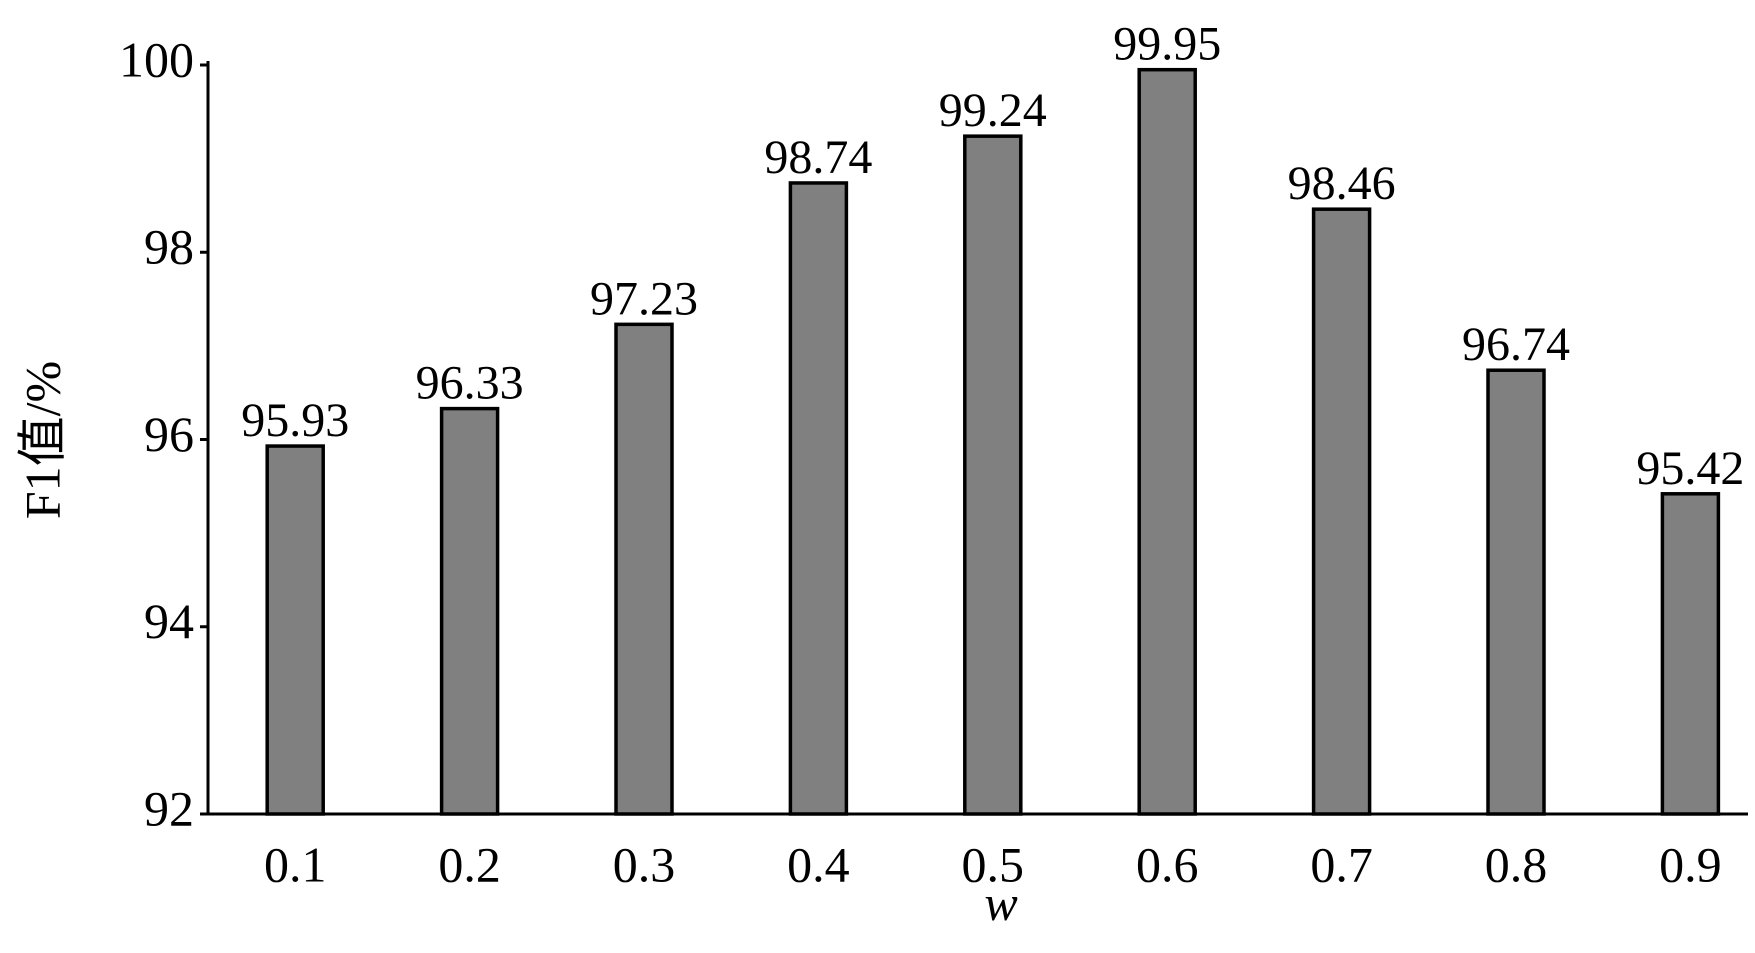 The width and height of the screenshot is (1755, 953). What do you see at coordinates (1342, 183) in the screenshot?
I see `value-label: 98.46` at bounding box center [1342, 183].